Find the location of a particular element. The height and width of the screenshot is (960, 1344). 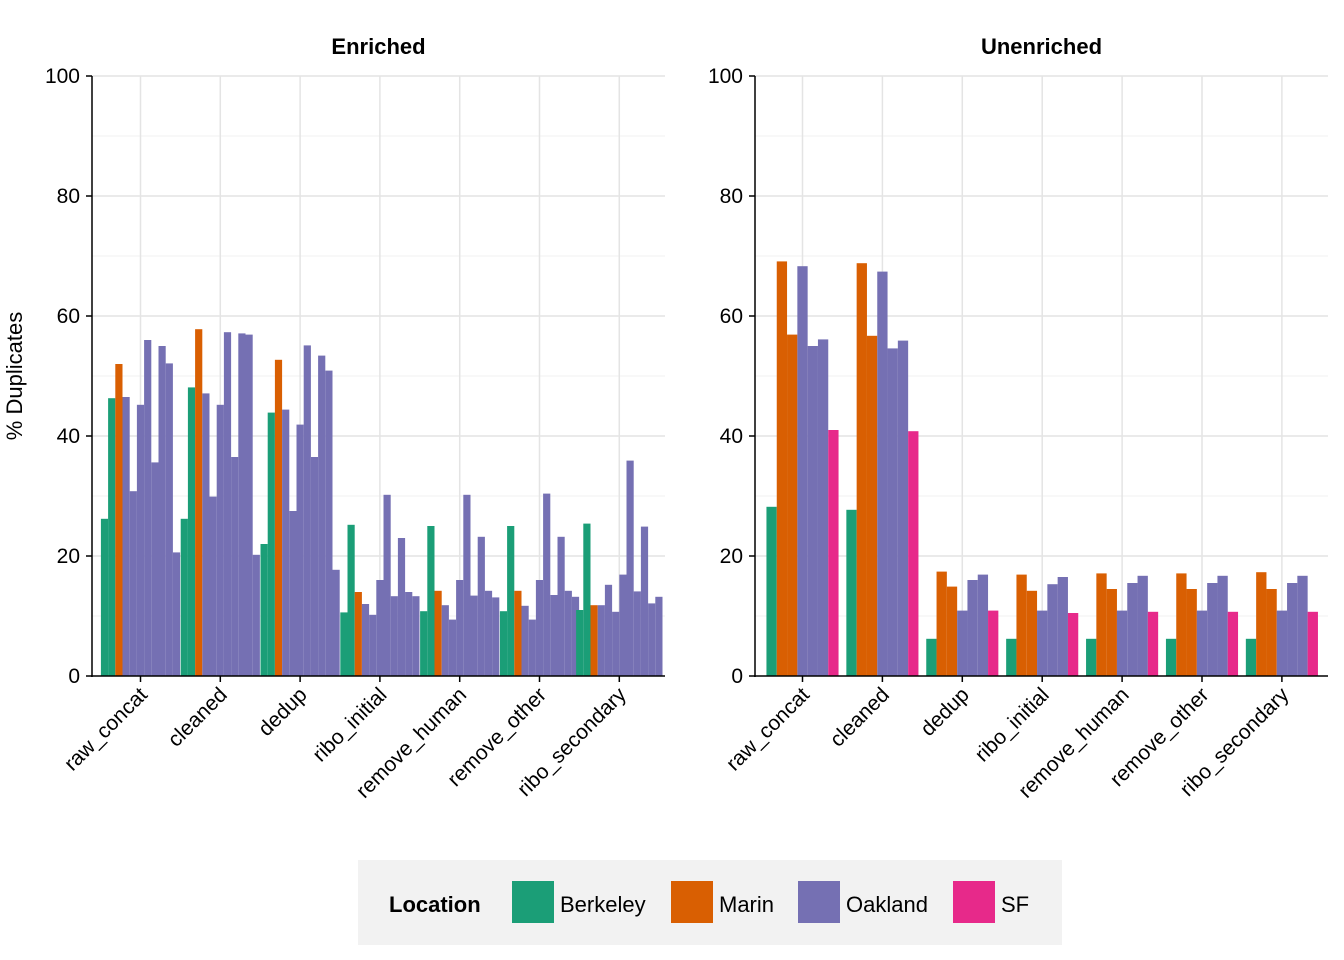

legend-label-berkeley: Berkeley is located at coordinates (603, 904).